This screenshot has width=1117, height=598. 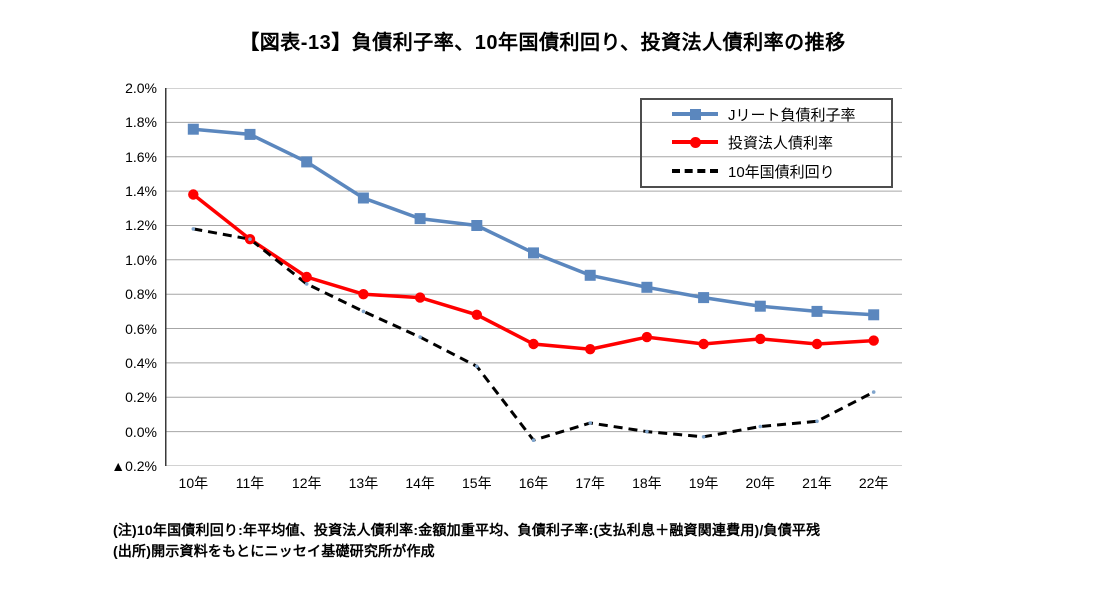 What do you see at coordinates (141, 156) in the screenshot?
I see `y-tick-label: 1.6%` at bounding box center [141, 156].